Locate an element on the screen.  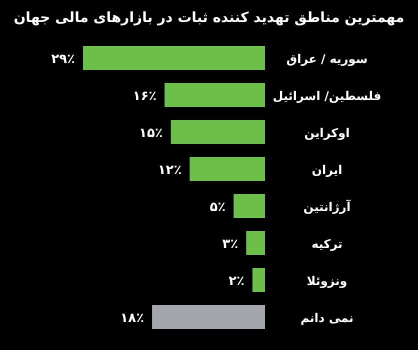
chart-title: مهمترین مناطق تهدید کننده ثبات در بازارهای مالی جهان is located at coordinates (209, 18).